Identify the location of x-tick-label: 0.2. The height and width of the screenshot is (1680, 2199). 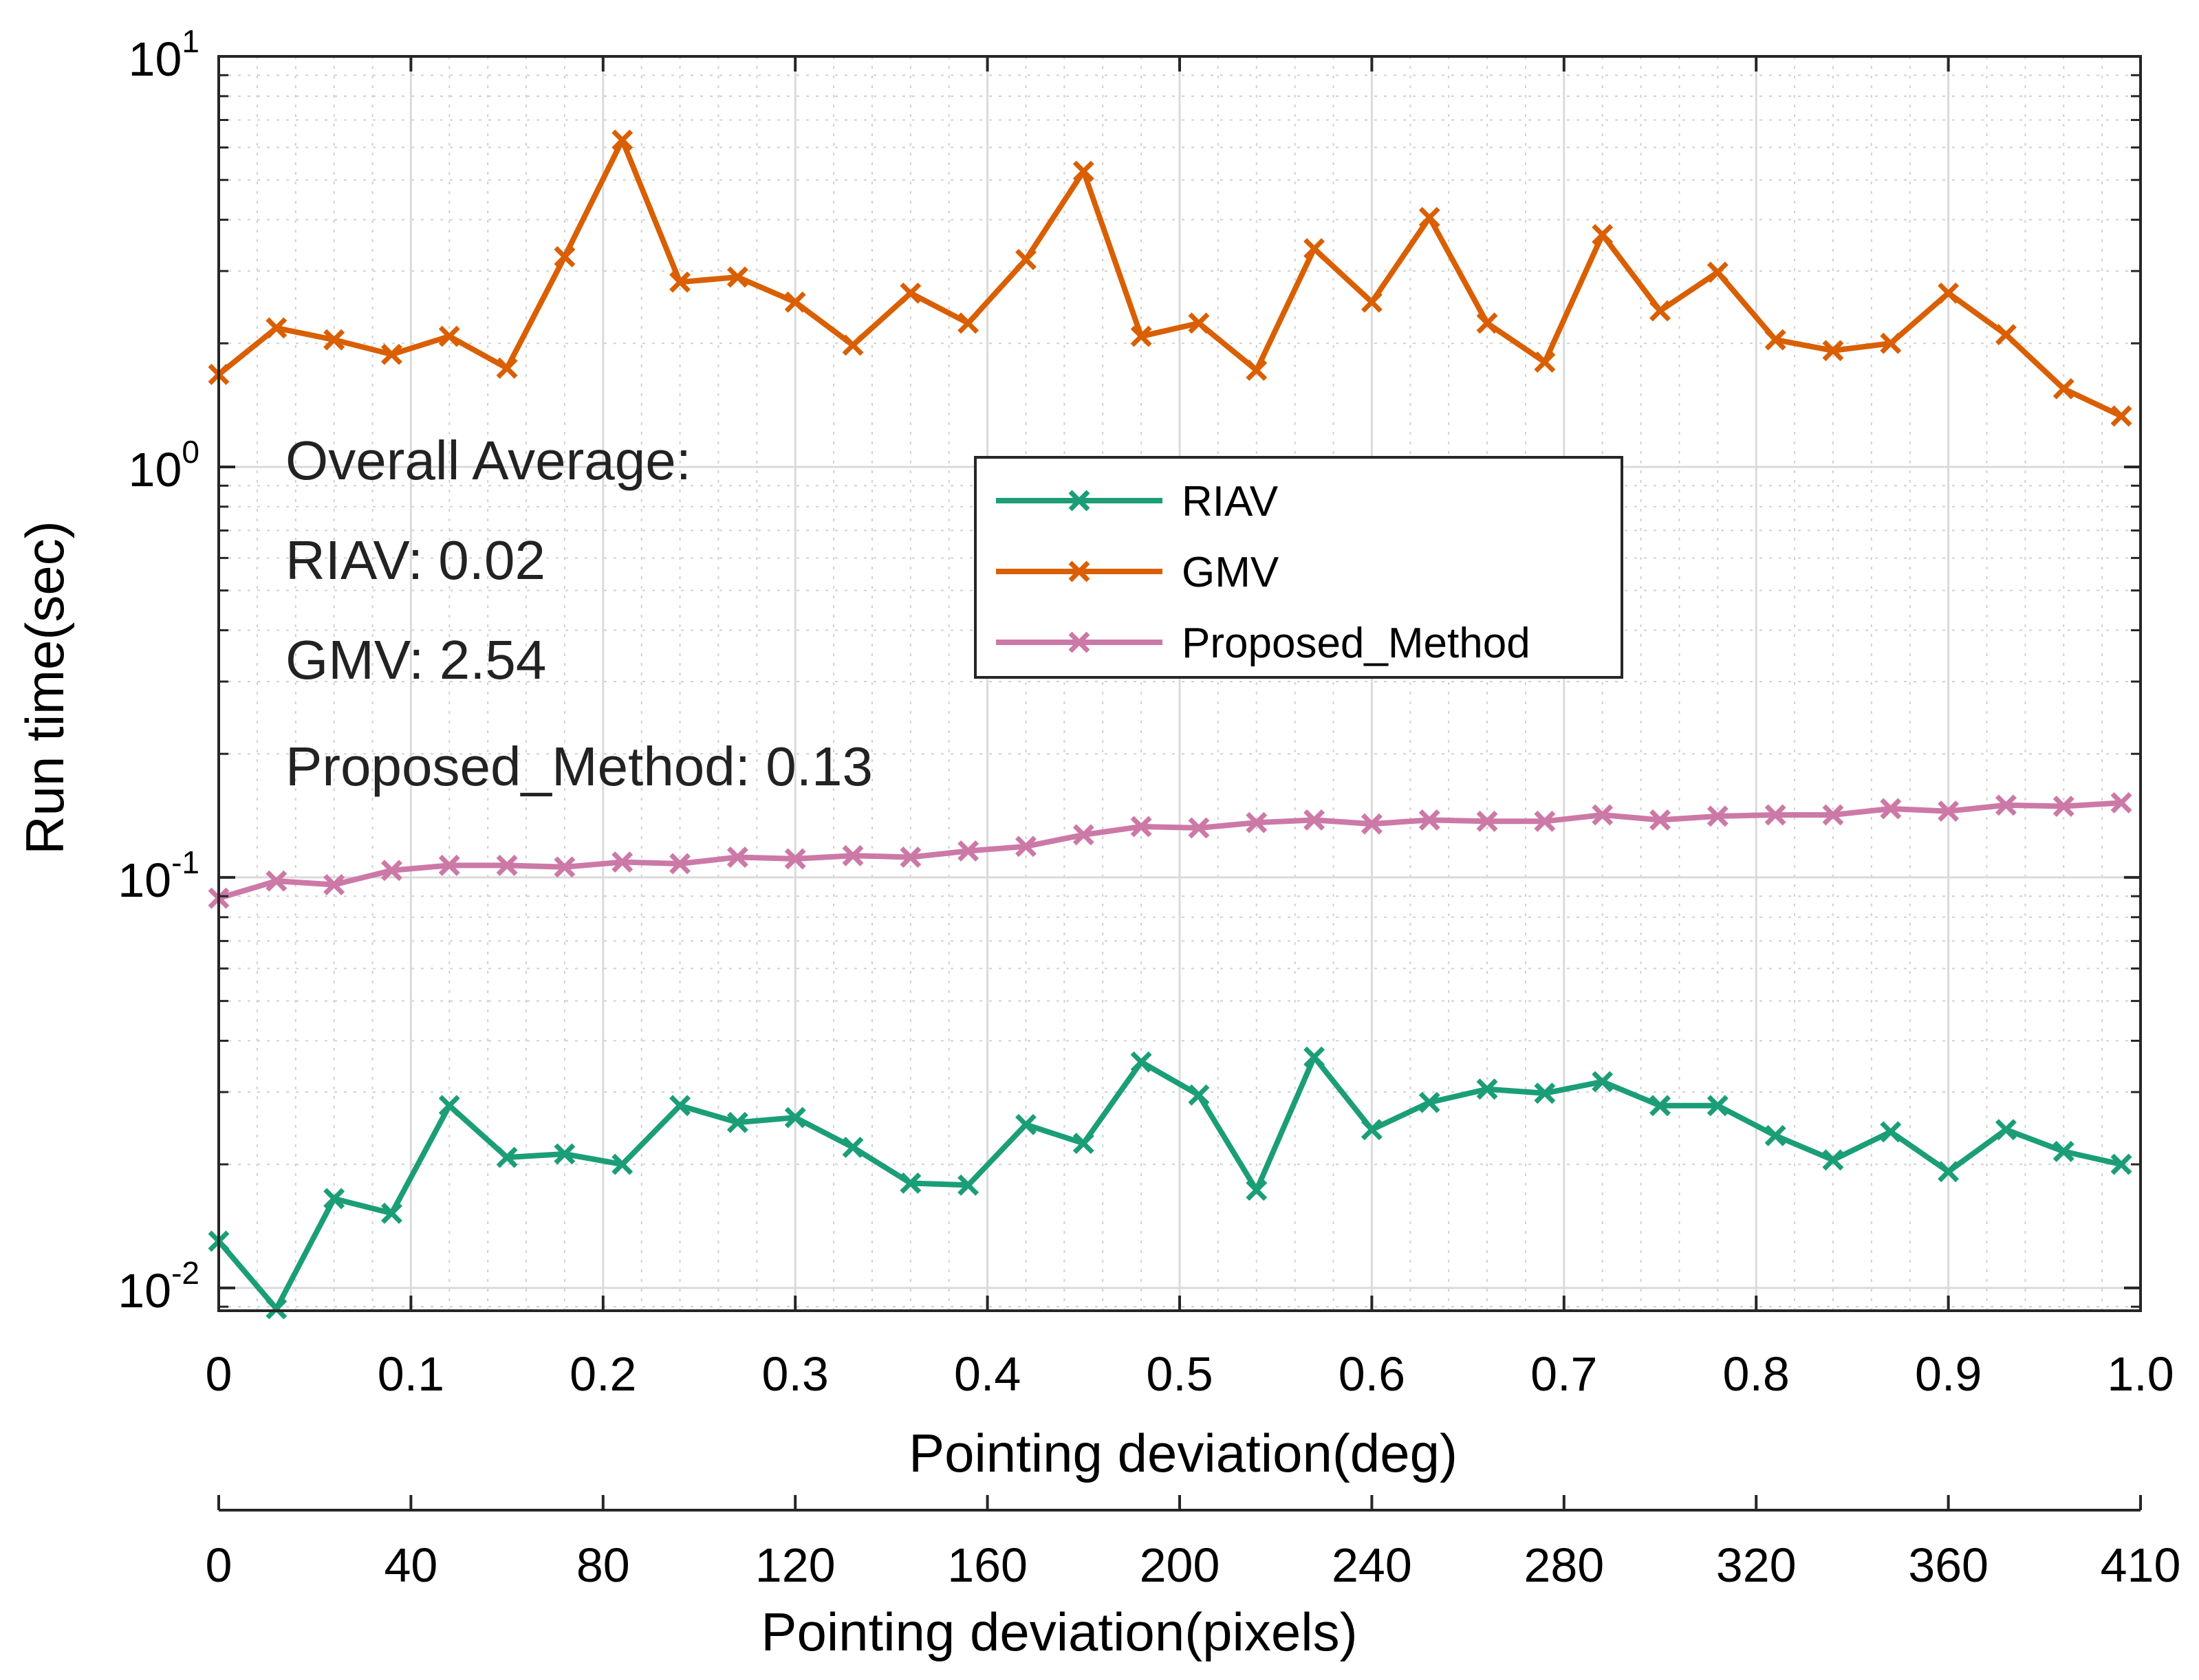
(603, 1374).